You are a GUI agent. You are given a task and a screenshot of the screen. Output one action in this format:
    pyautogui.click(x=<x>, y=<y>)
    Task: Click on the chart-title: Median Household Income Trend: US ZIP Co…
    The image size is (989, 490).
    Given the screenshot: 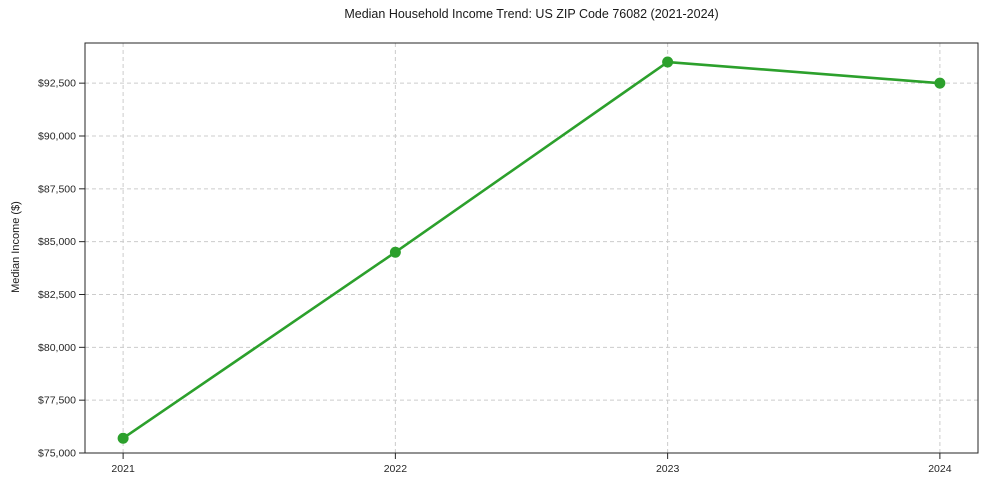 What is the action you would take?
    pyautogui.click(x=531, y=14)
    